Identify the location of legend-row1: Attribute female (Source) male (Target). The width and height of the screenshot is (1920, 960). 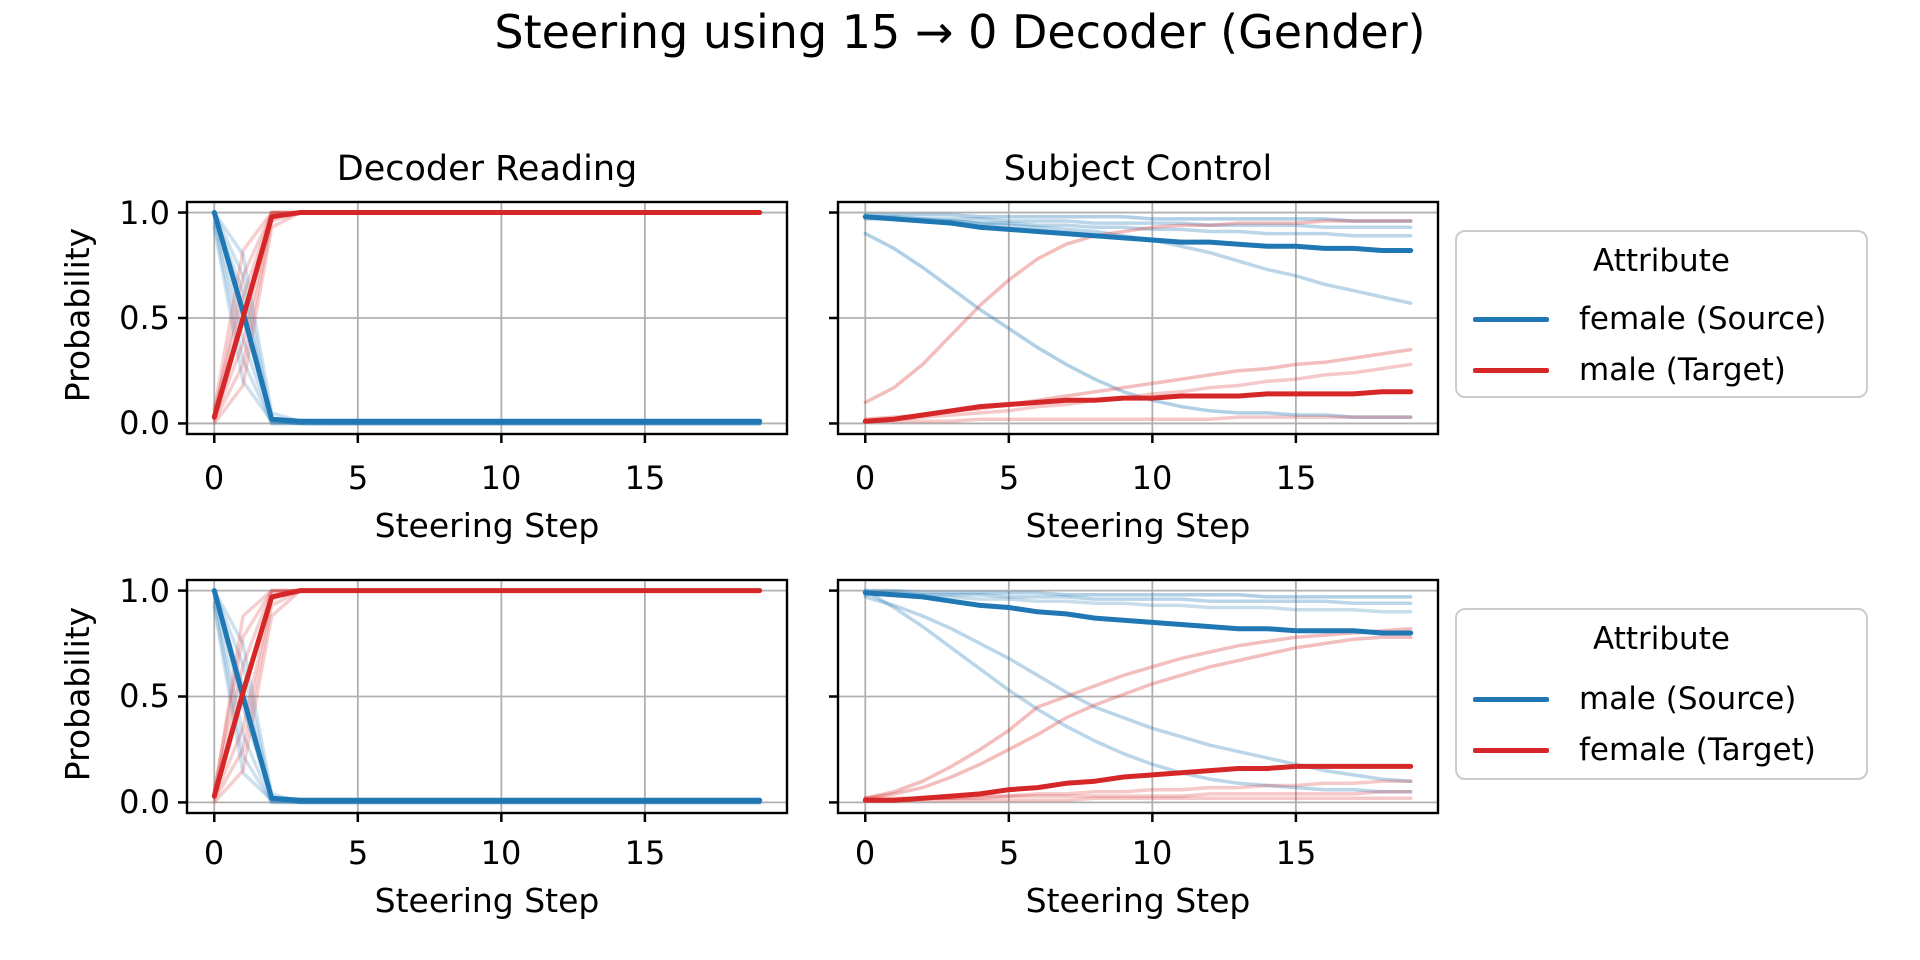
(1661, 314).